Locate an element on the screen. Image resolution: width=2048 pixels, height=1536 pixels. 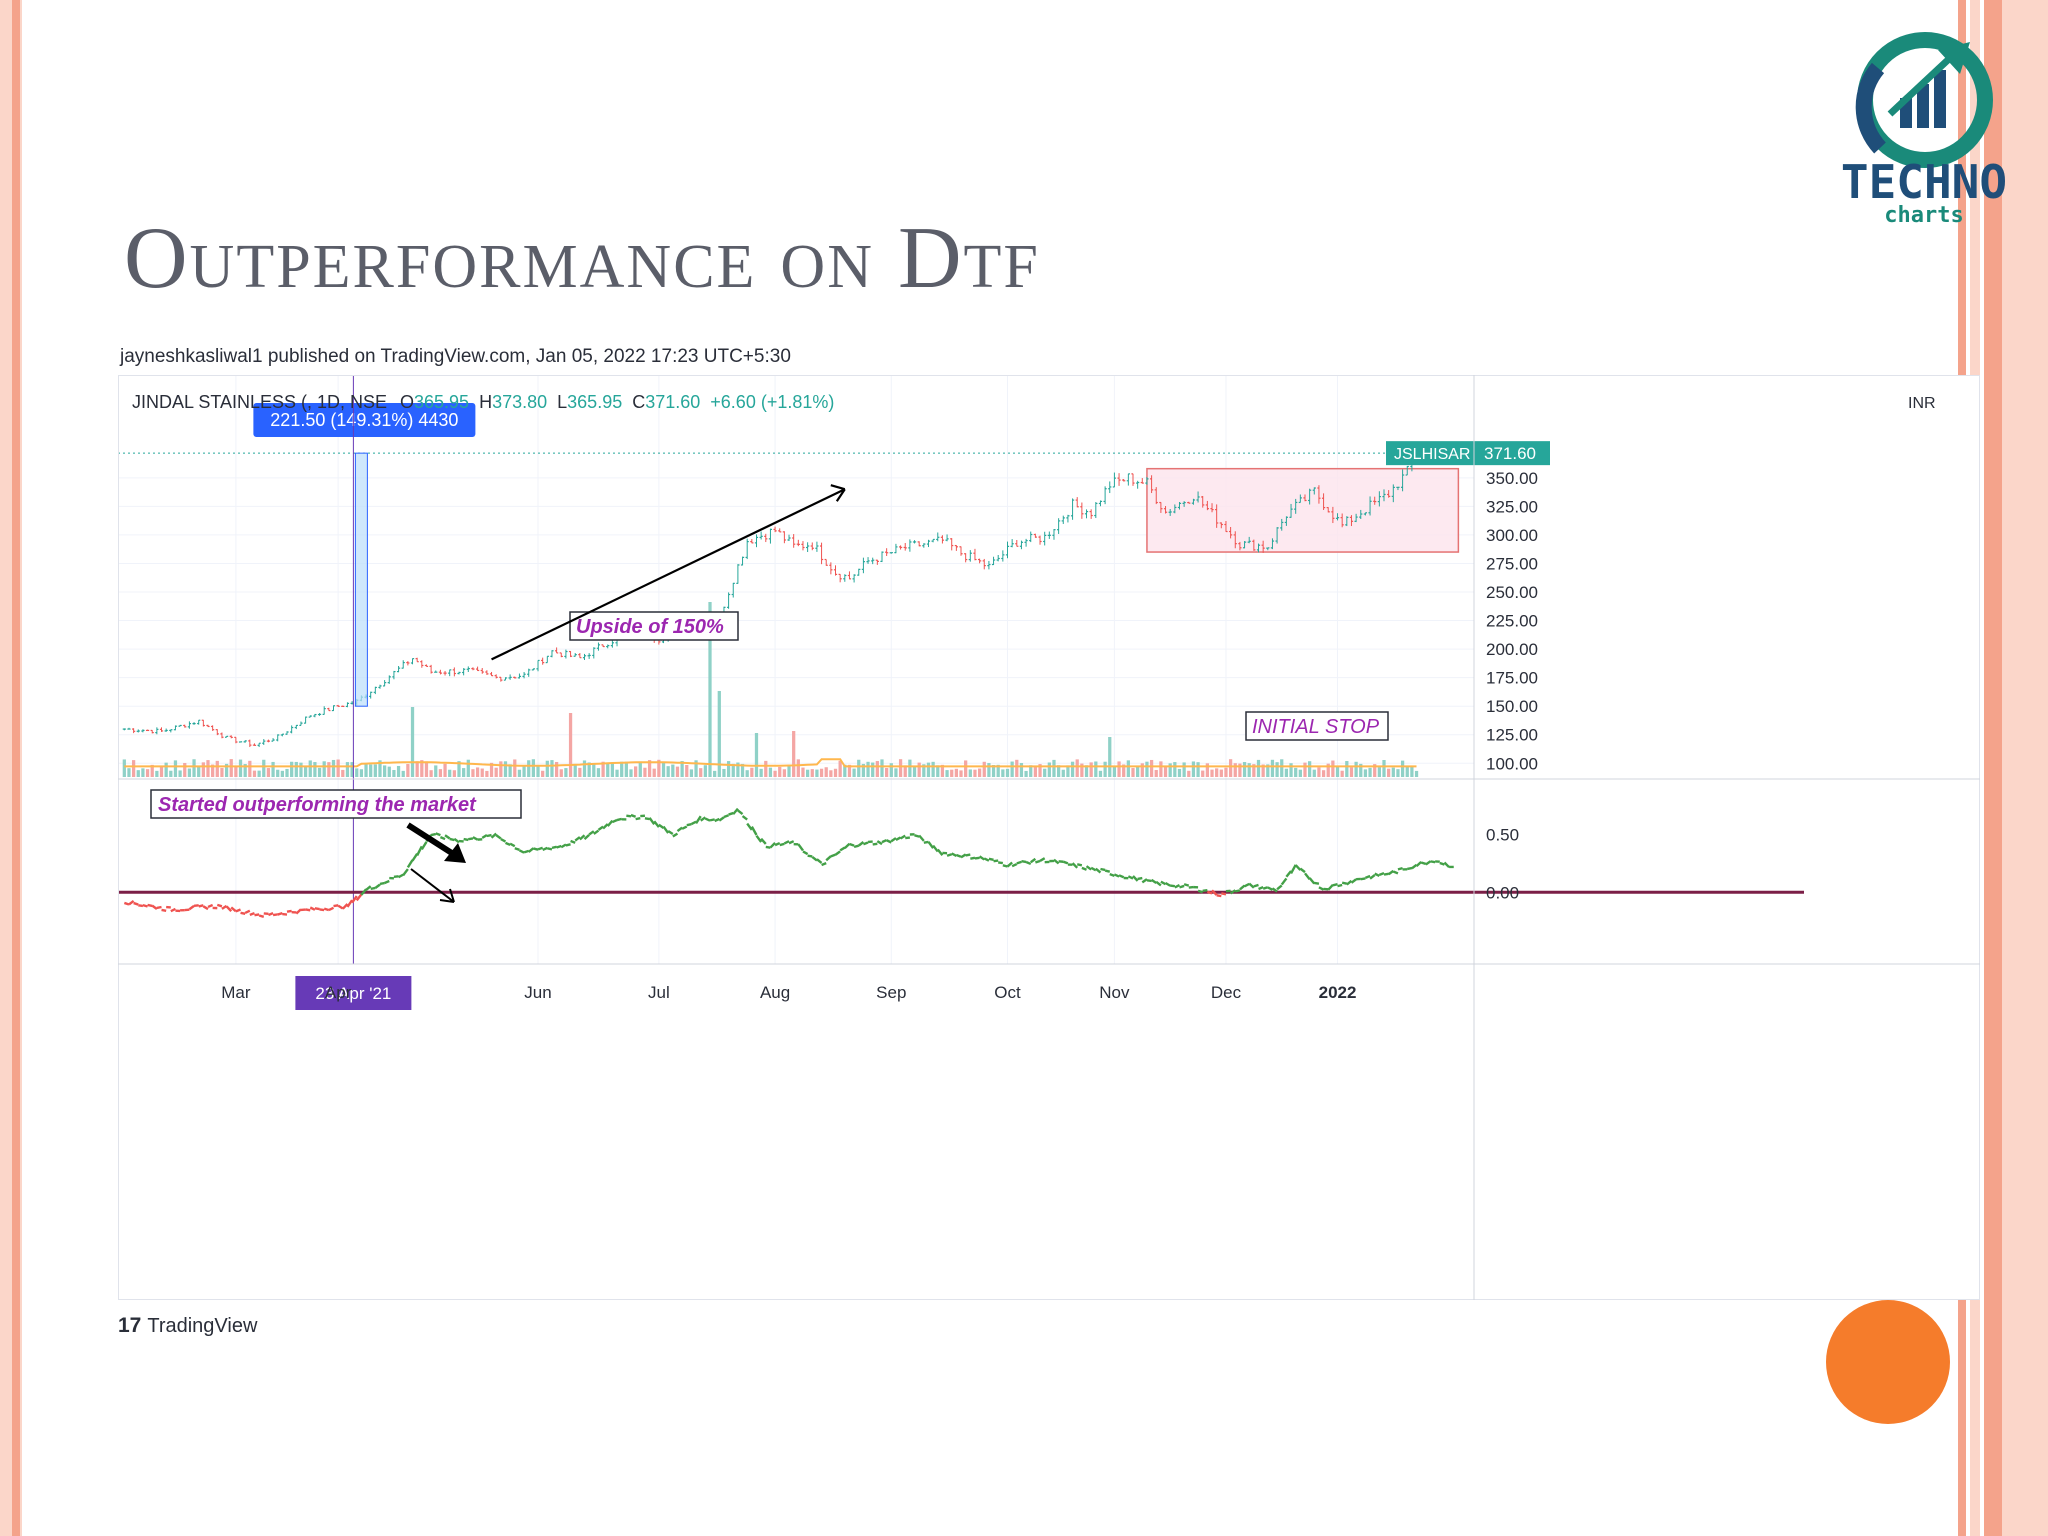
annotation-upside-text: Upside of 150% is located at coordinates (650, 627).